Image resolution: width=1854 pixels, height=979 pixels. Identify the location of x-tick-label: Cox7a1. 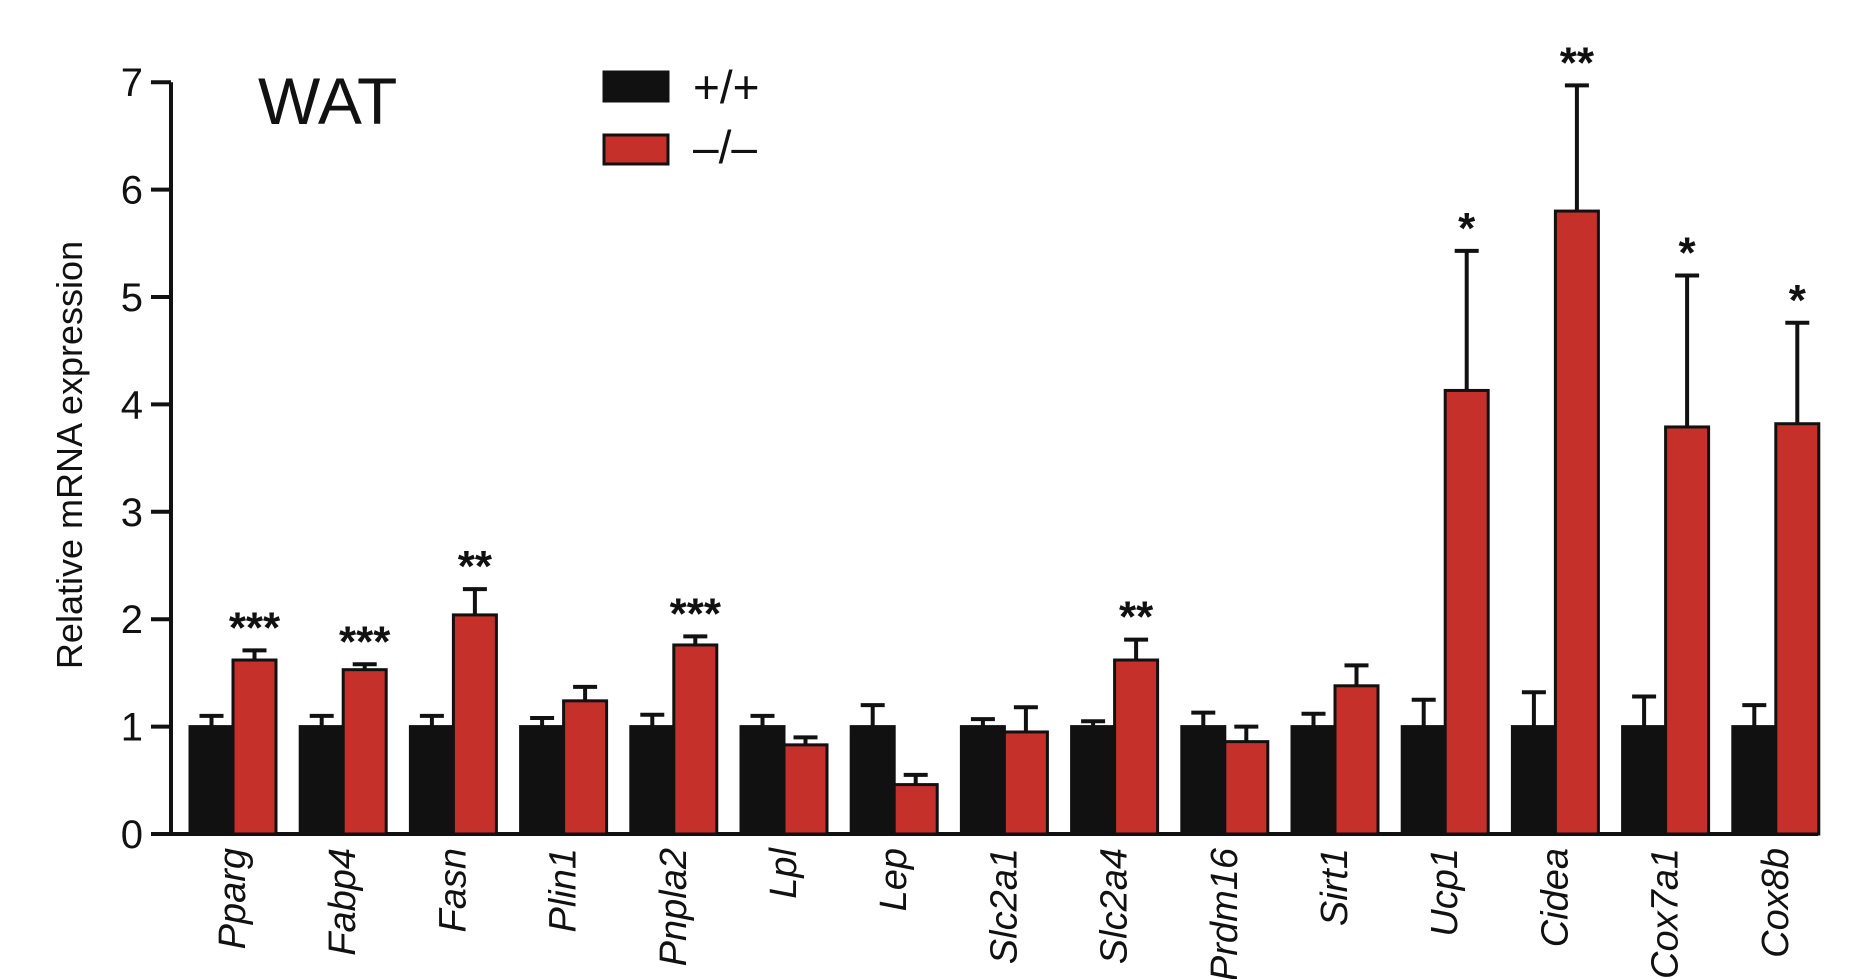
(1666, 913).